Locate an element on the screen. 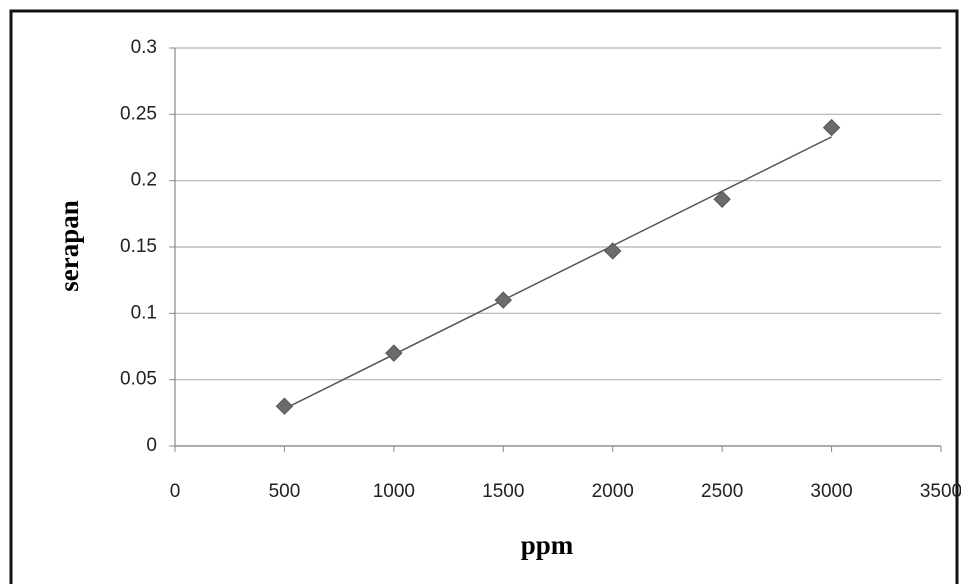 This screenshot has width=961, height=584. x-tick-label: 3000 is located at coordinates (831, 491).